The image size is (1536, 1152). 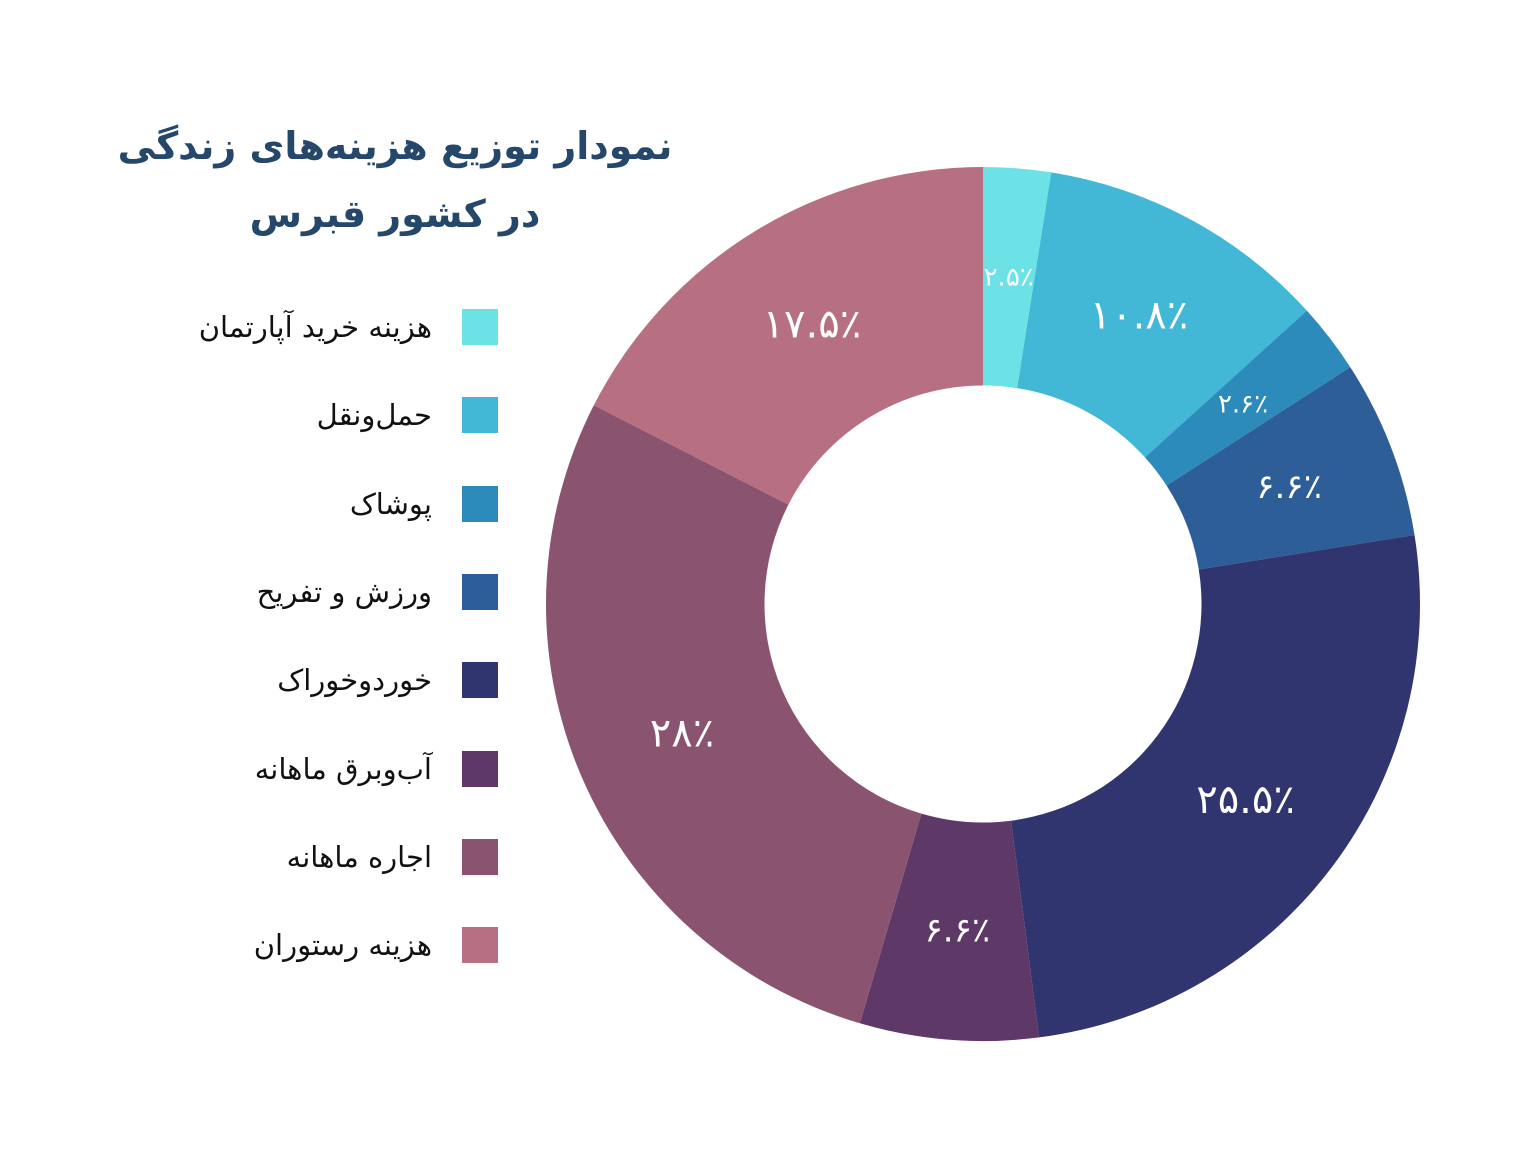 I want to click on legend-item: آب‌وبرق ماهانه, so click(x=309, y=769).